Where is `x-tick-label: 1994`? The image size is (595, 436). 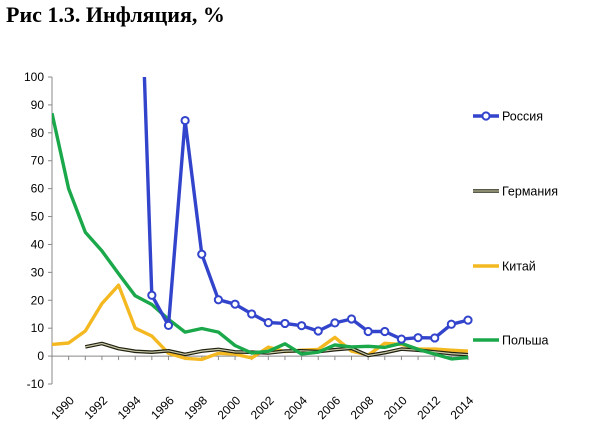
x-tick-label: 1994 is located at coordinates (129, 407).